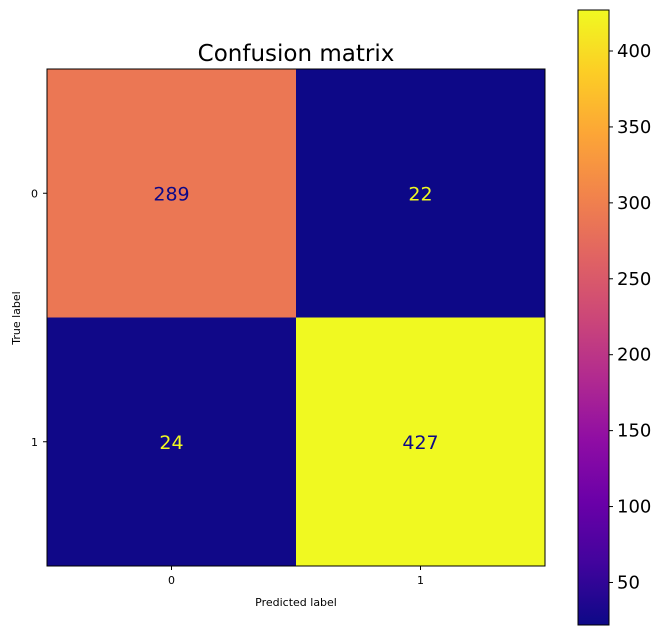  Describe the element at coordinates (34, 193) in the screenshot. I see `y-tick-label: 0` at that location.